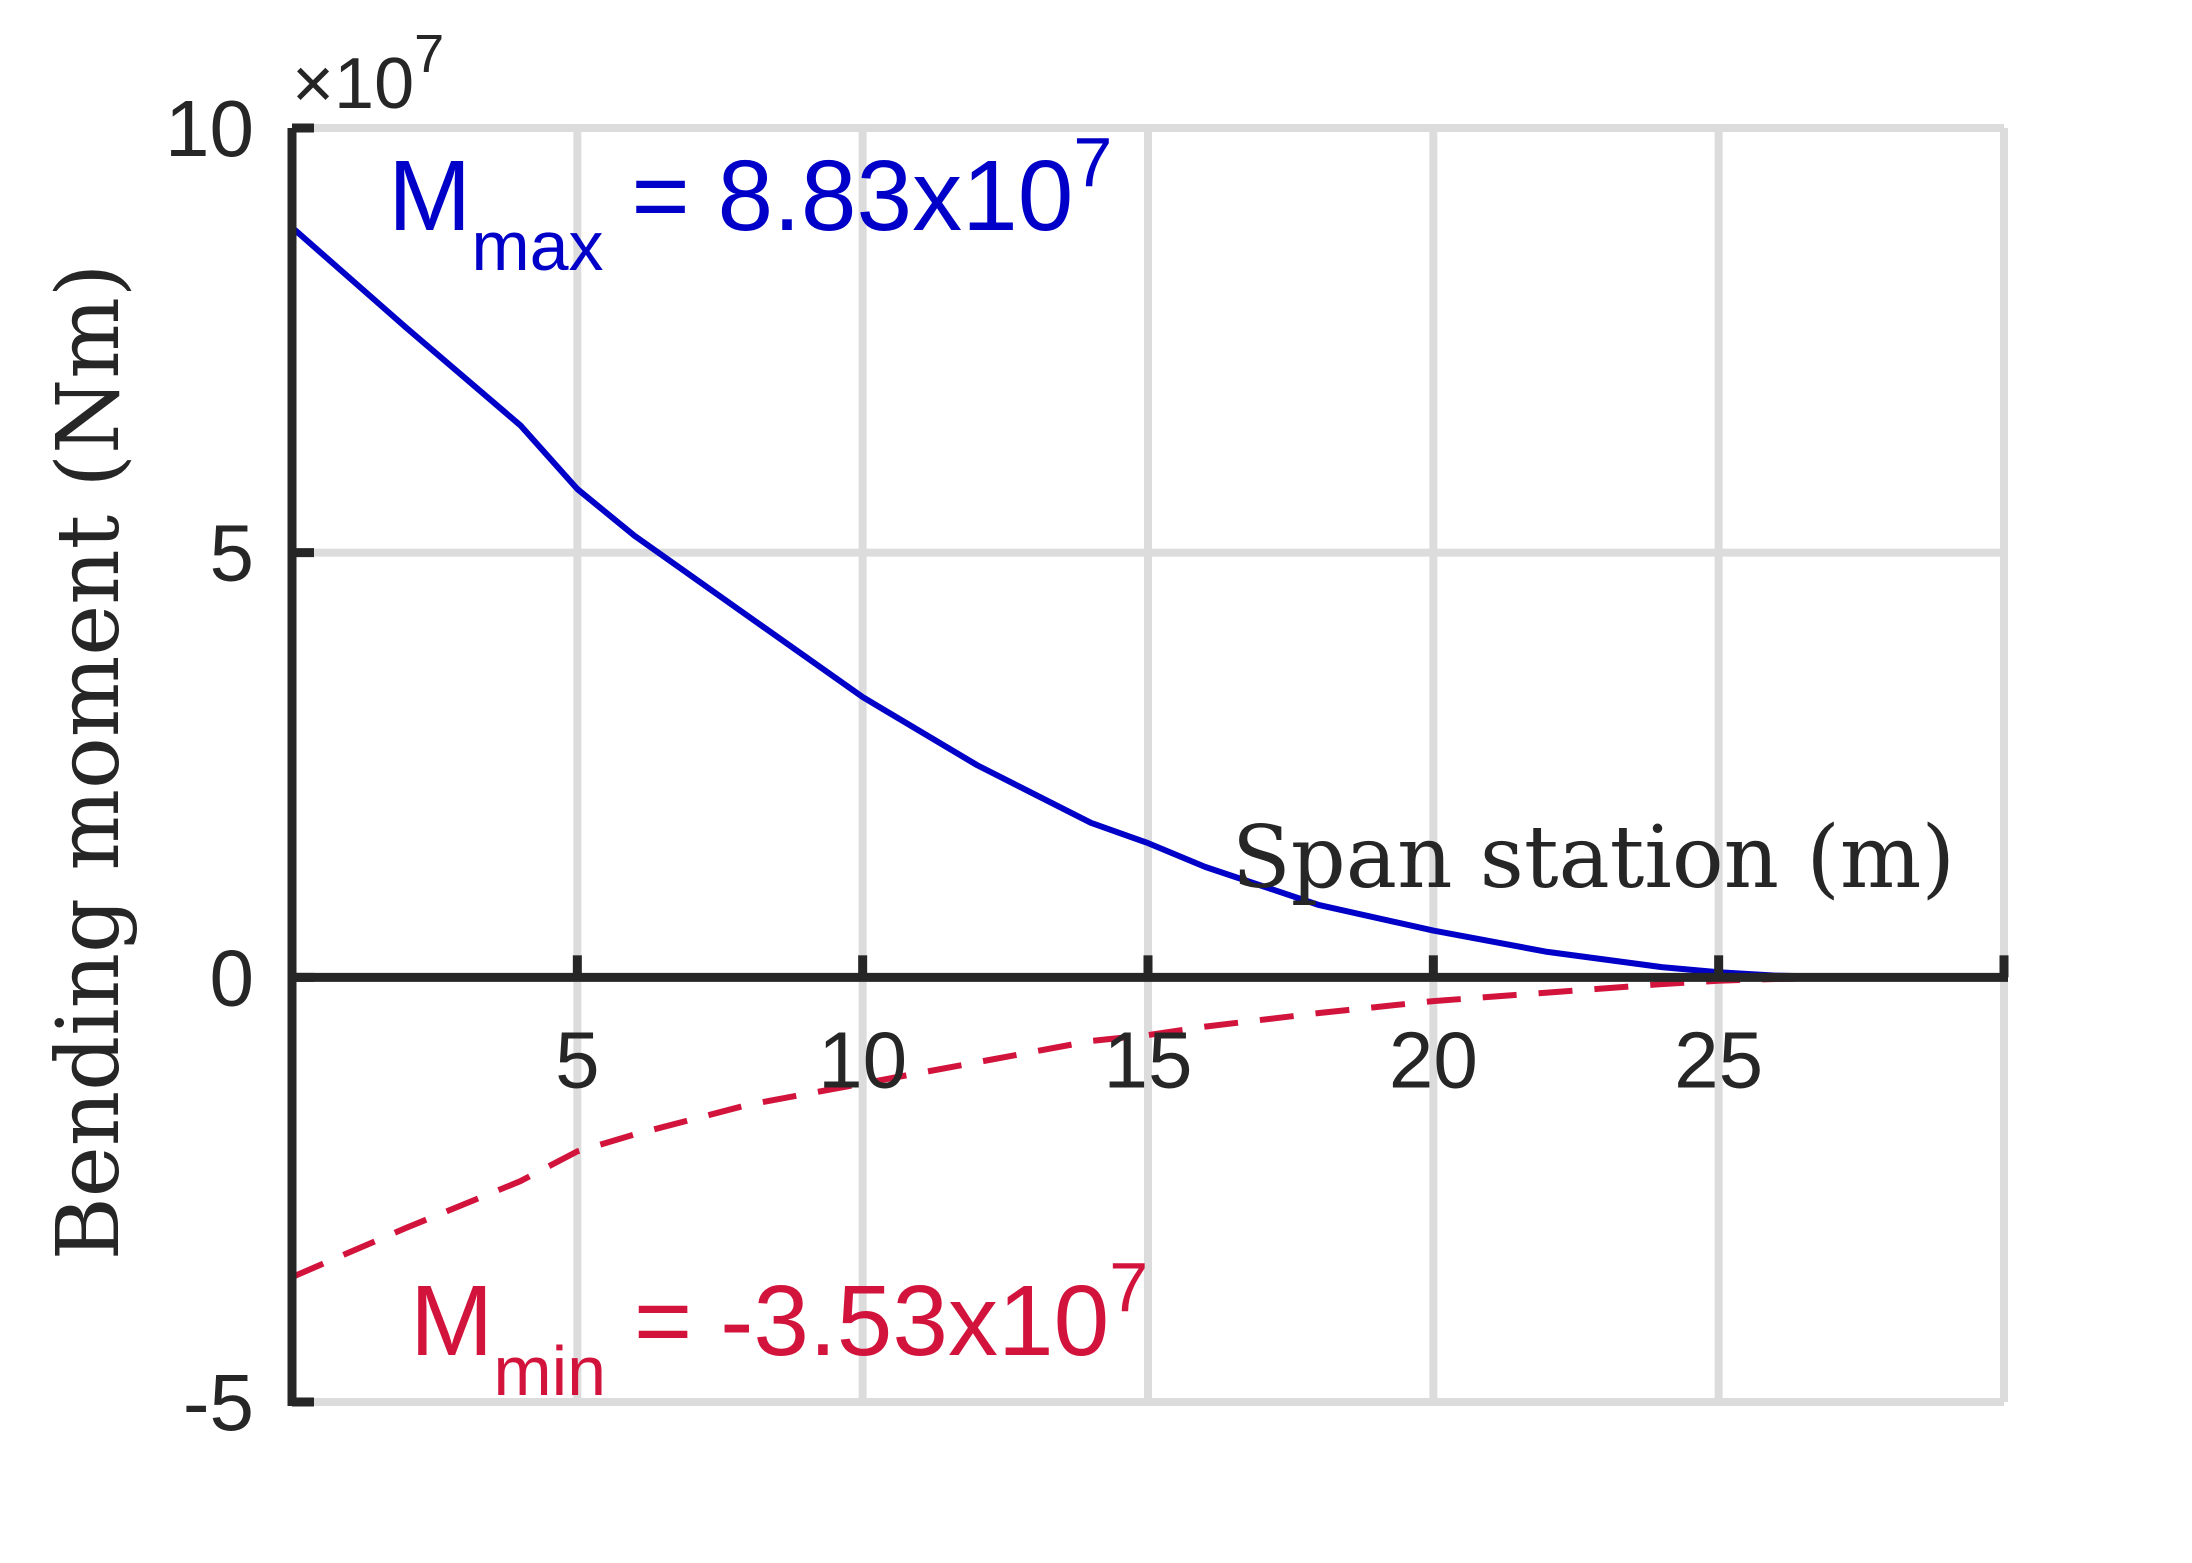 The image size is (2192, 1563). What do you see at coordinates (429, 196) in the screenshot?
I see `annotation-mmax-main: M` at bounding box center [429, 196].